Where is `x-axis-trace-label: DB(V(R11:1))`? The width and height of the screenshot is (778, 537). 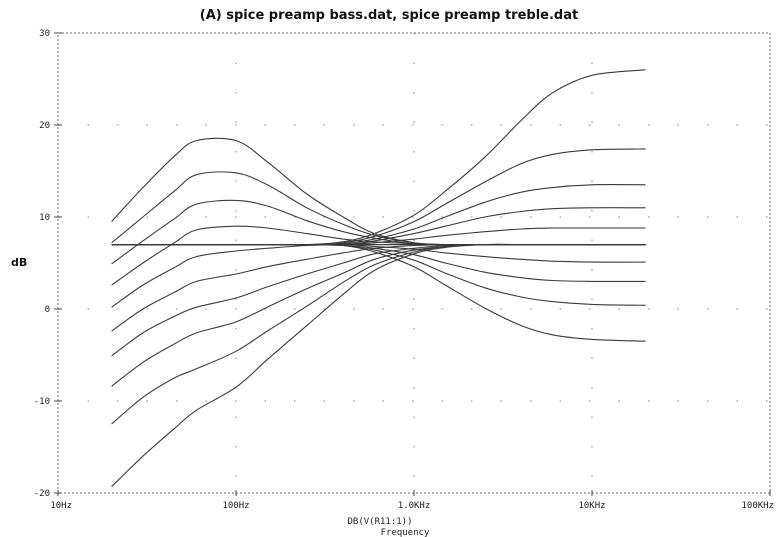
x-axis-trace-label: DB(V(R11:1)) is located at coordinates (379, 522).